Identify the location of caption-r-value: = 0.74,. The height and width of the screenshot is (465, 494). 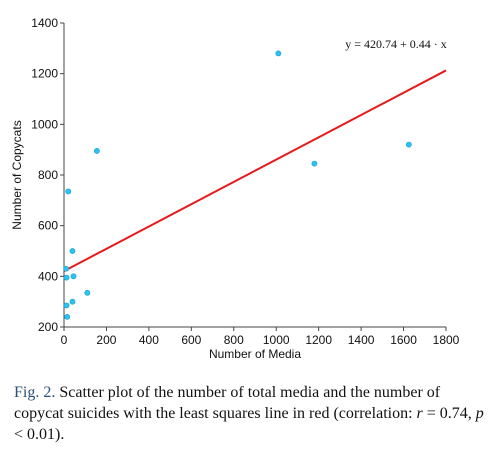
(449, 413).